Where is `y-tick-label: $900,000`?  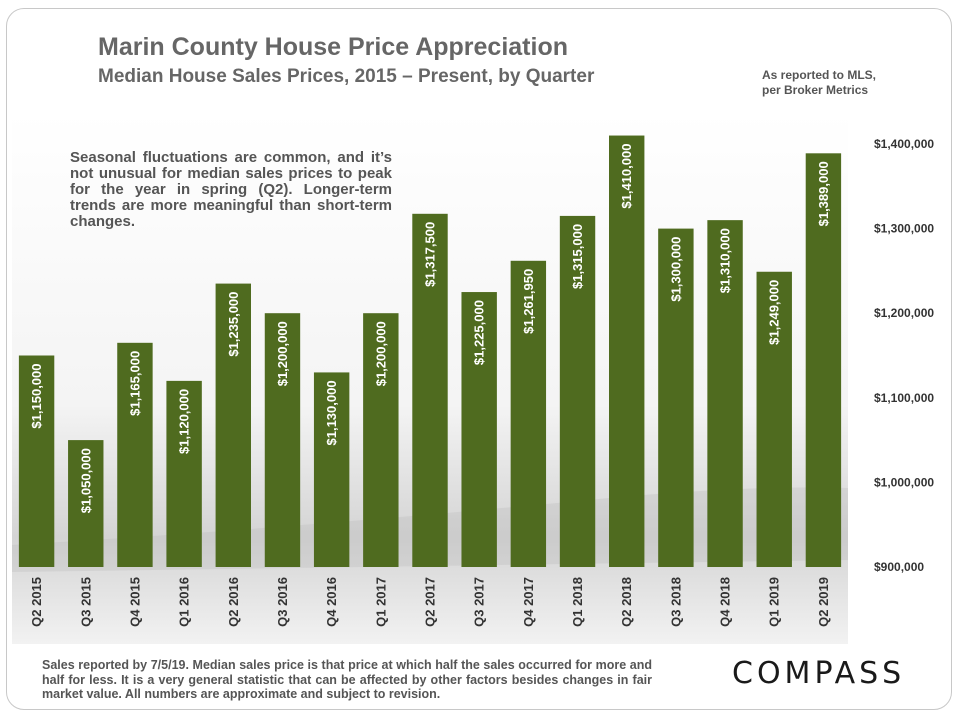 y-tick-label: $900,000 is located at coordinates (899, 567).